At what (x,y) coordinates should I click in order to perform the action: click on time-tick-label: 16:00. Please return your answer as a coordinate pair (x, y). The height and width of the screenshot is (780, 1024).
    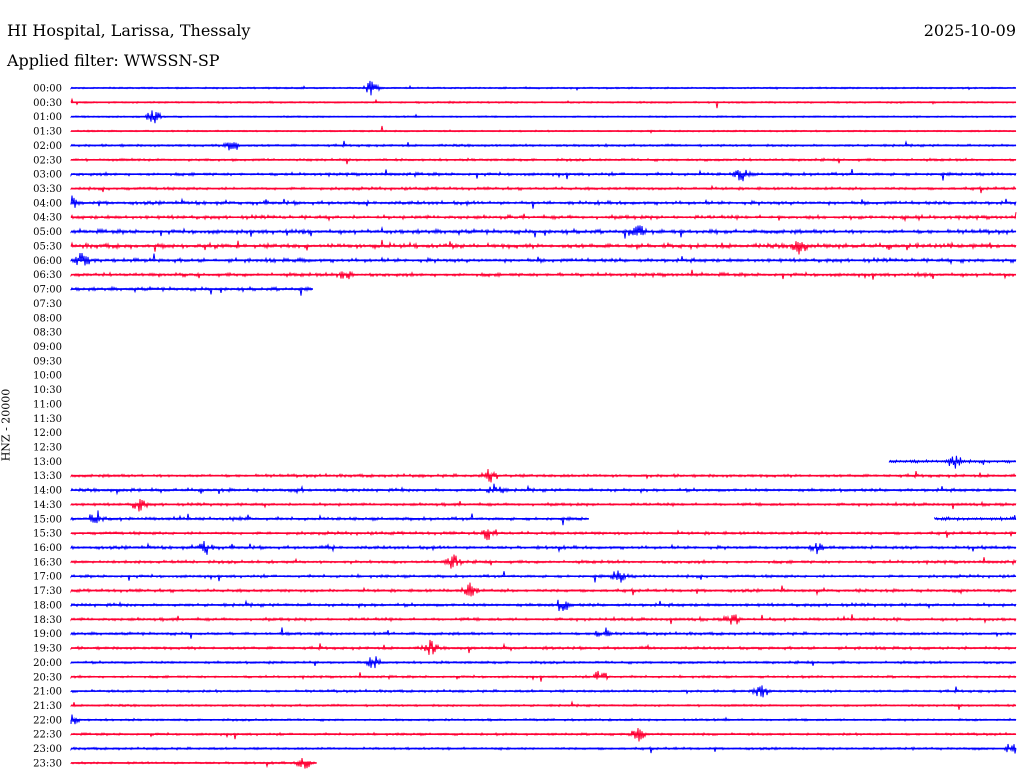
    Looking at the image, I should click on (47, 548).